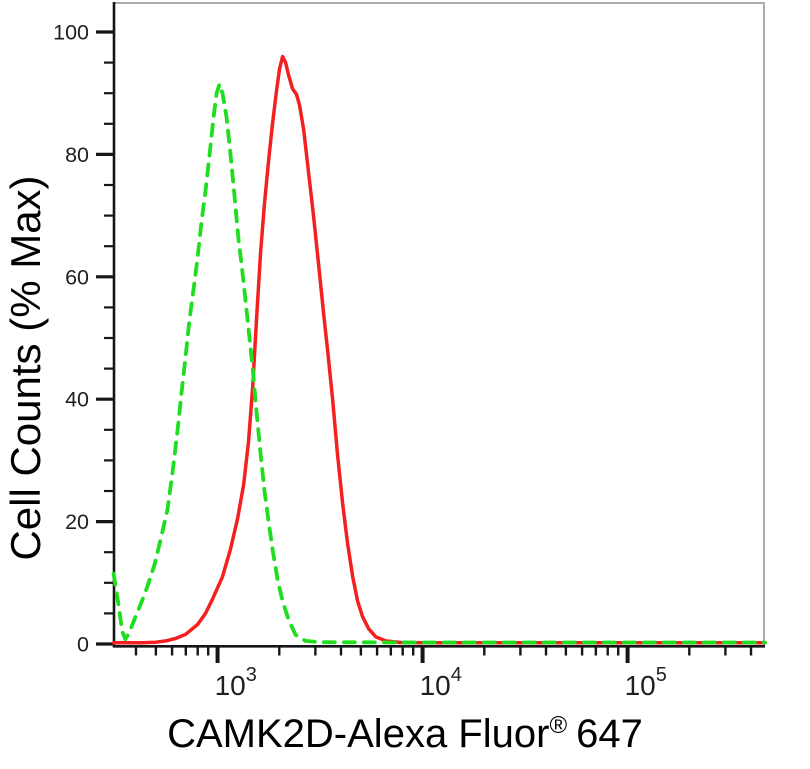  What do you see at coordinates (609, 734) in the screenshot?
I see `x-axis-title-suffix: 647` at bounding box center [609, 734].